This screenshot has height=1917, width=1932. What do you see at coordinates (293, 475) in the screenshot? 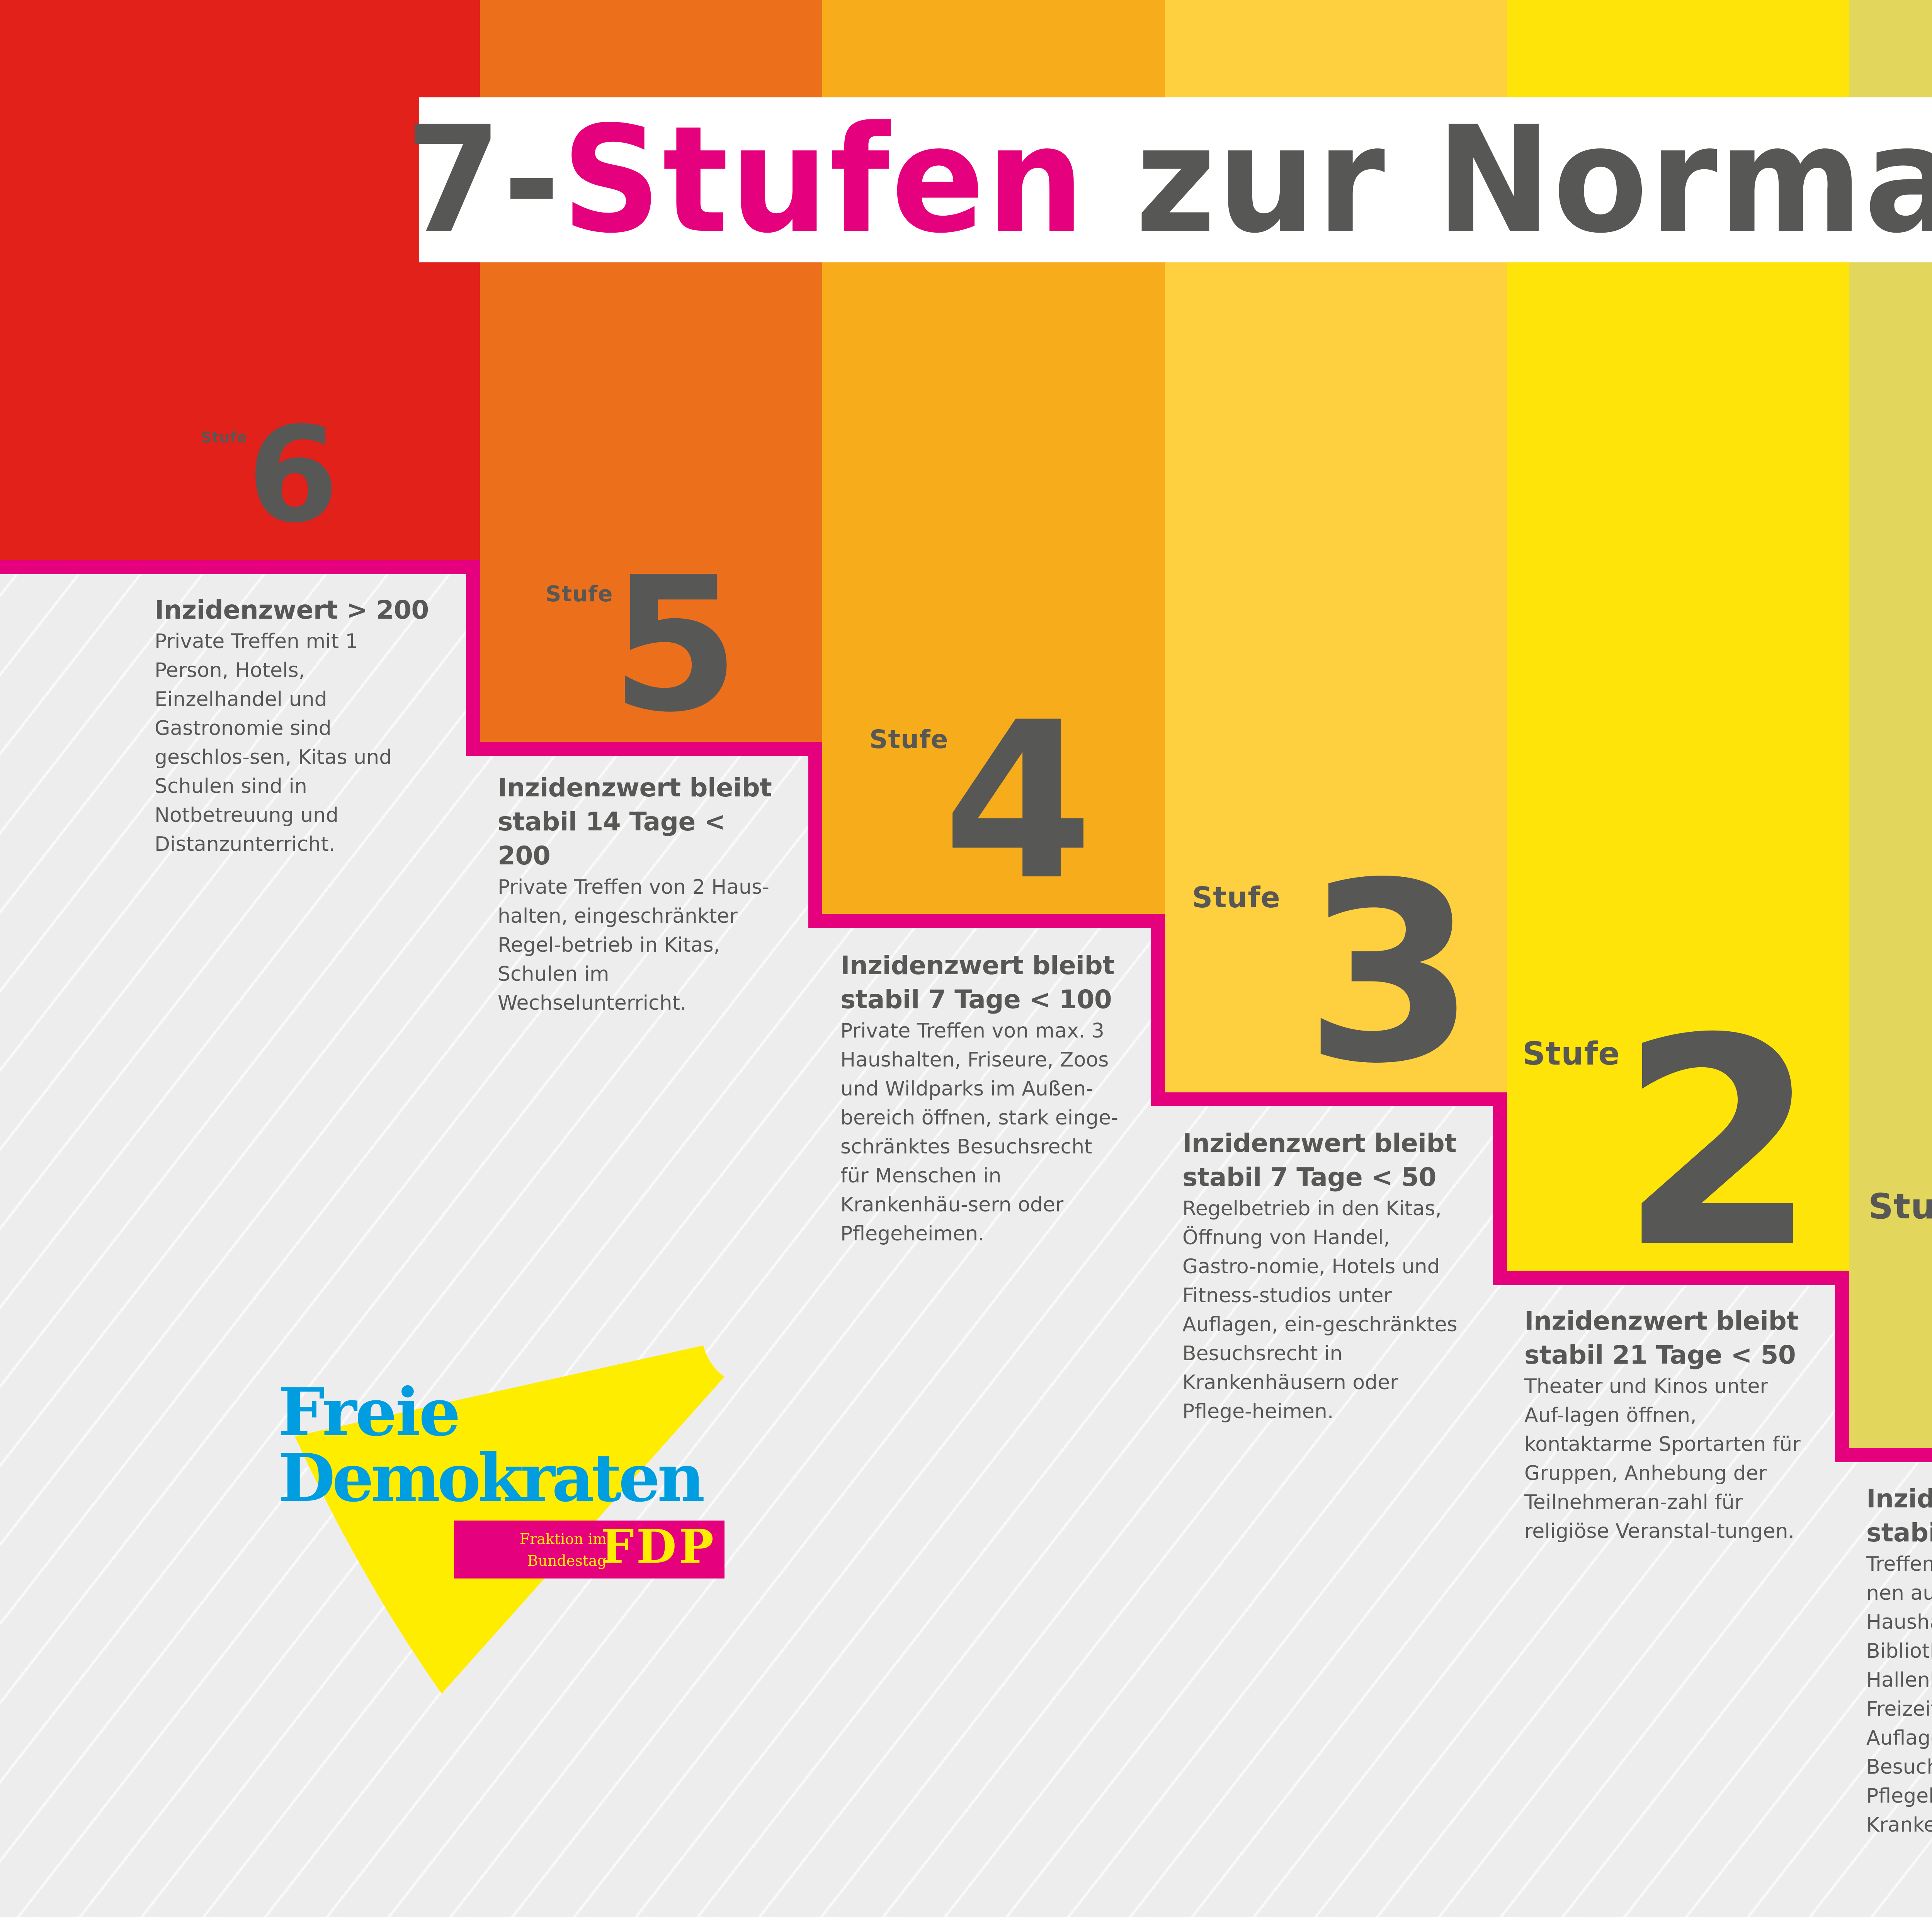
I see `stufe-6-number: 6` at bounding box center [293, 475].